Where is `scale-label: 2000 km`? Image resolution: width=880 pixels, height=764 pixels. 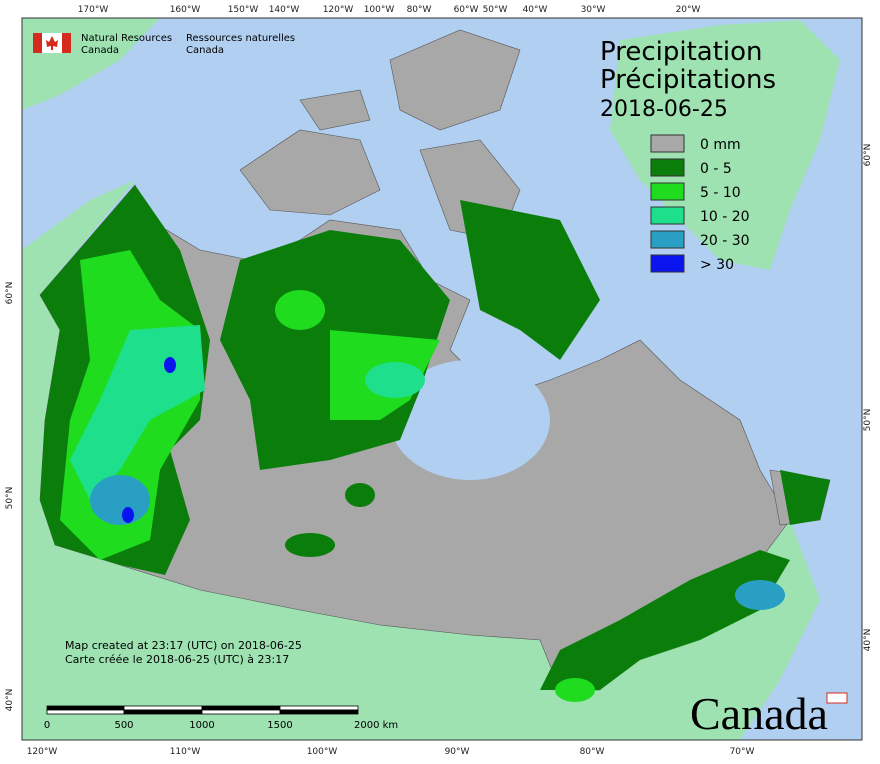
scale-label: 2000 km is located at coordinates (376, 725).